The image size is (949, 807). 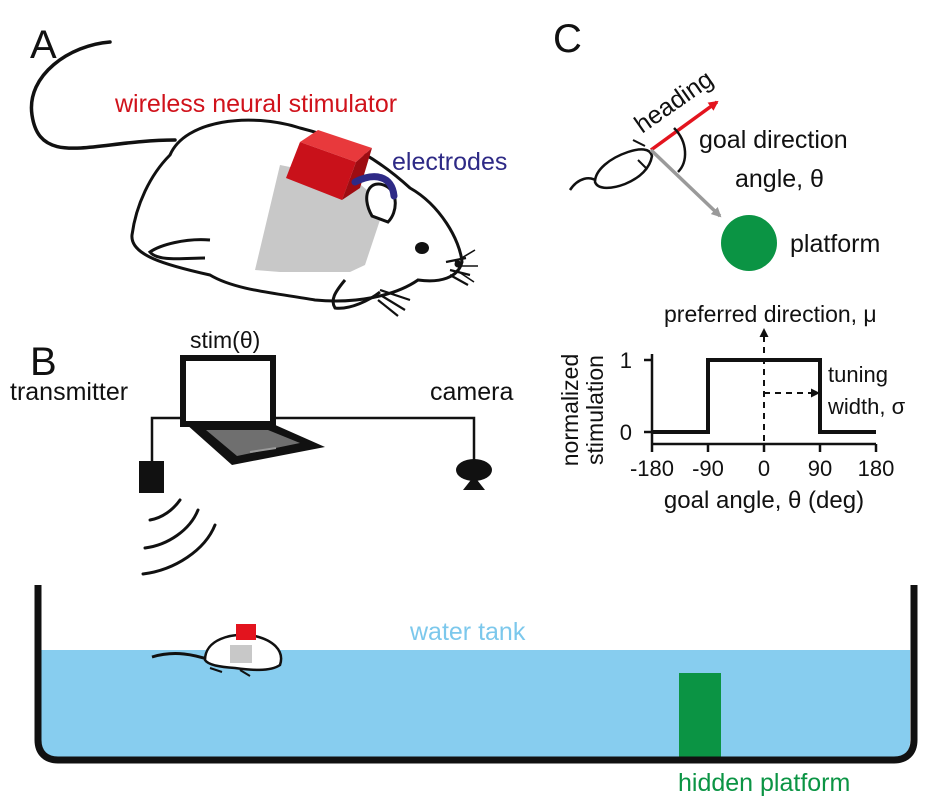 I want to click on x-axis-tick-labels: -180 -90 0 90 180, so click(x=762, y=468).